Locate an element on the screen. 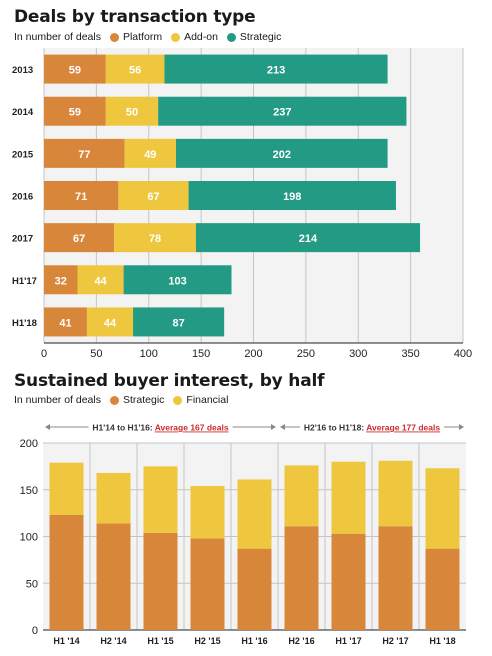 This screenshot has height=656, width=492. legend: In number of deals Strategic Financial is located at coordinates (121, 400).